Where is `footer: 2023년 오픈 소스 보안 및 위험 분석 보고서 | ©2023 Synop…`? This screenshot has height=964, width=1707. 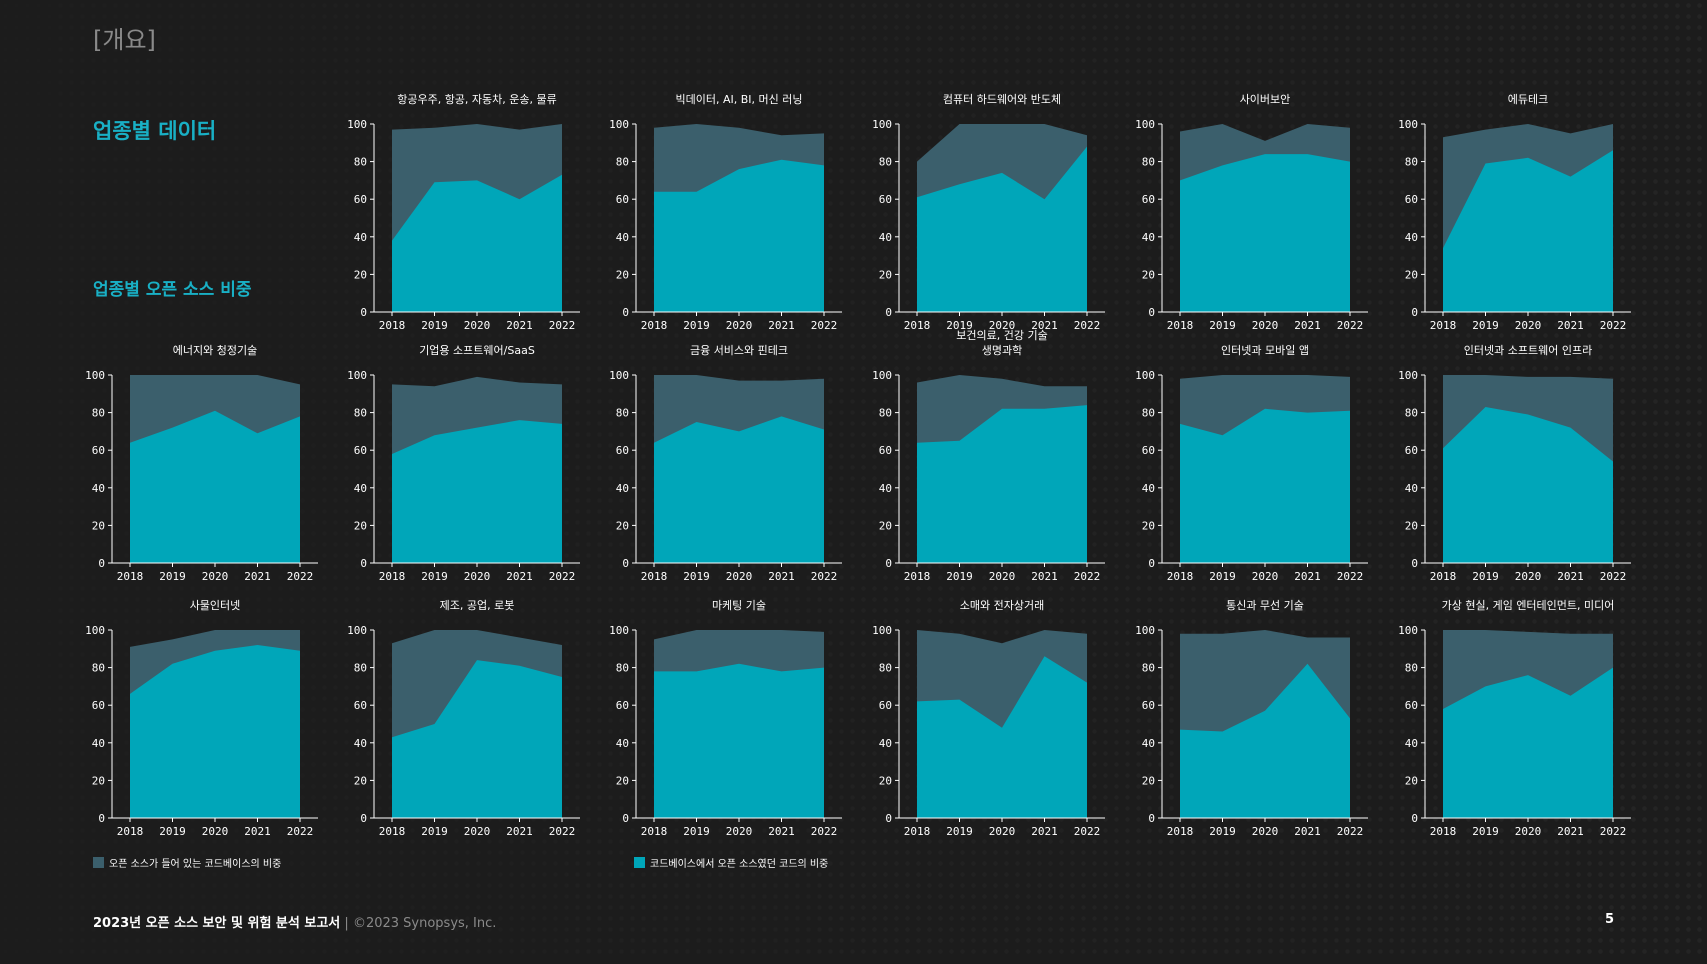 footer: 2023년 오픈 소스 보안 및 위험 분석 보고서 | ©2023 Synop… is located at coordinates (294, 921).